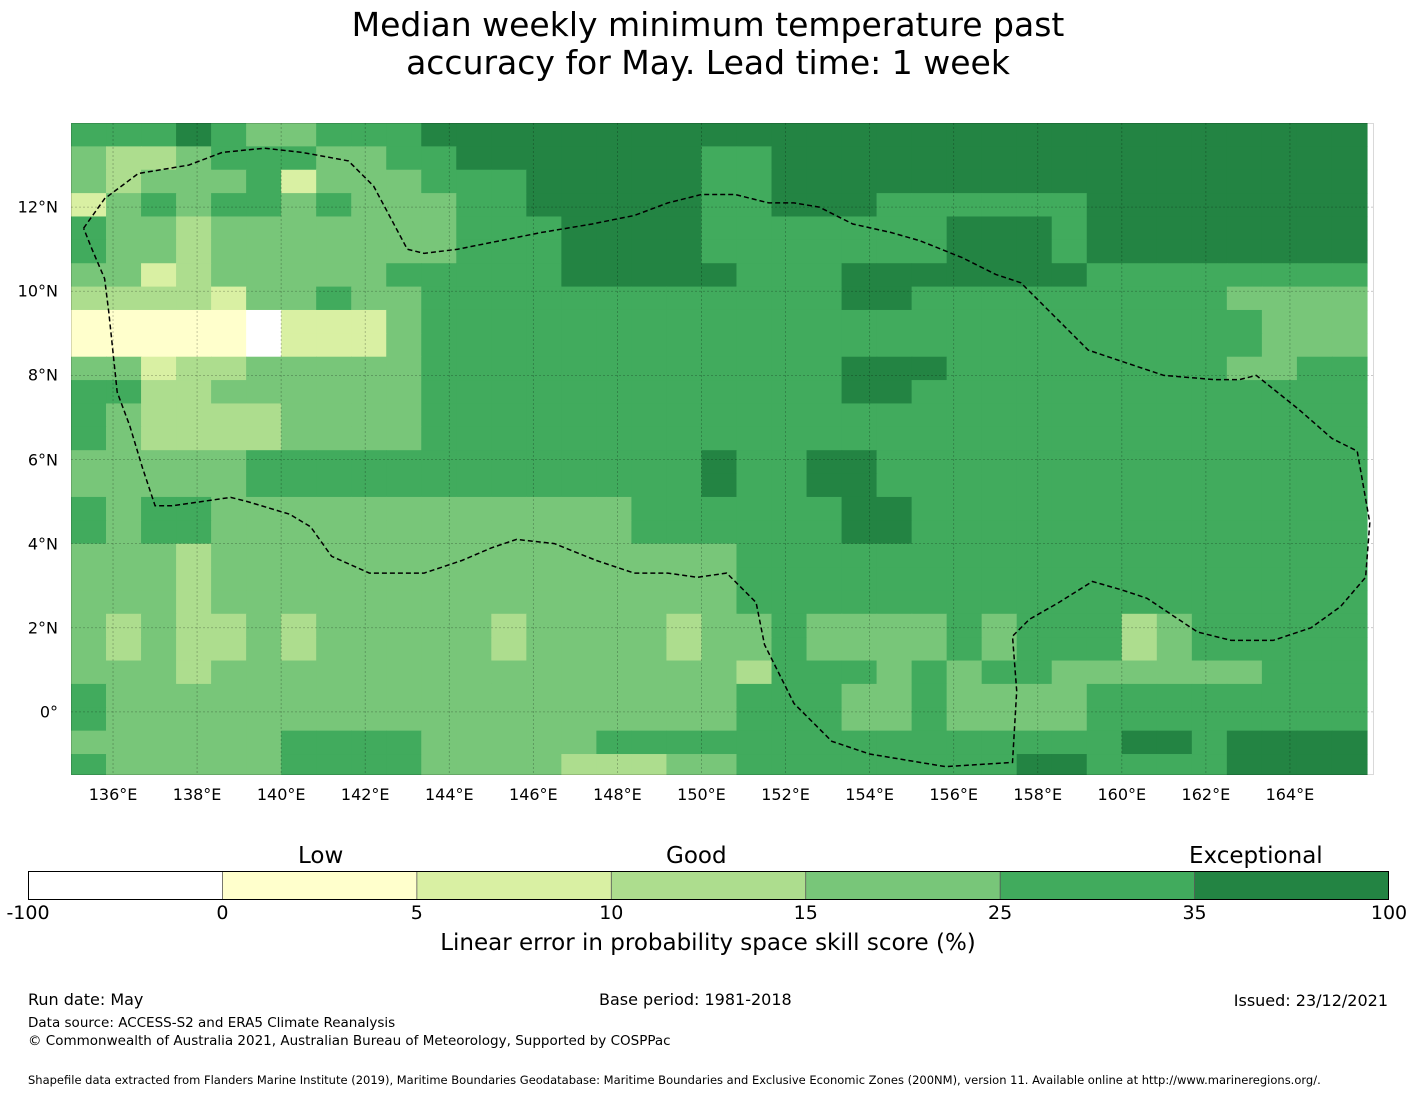 The width and height of the screenshot is (1416, 1095). I want to click on x-tick-label: 160°E, so click(1122, 794).